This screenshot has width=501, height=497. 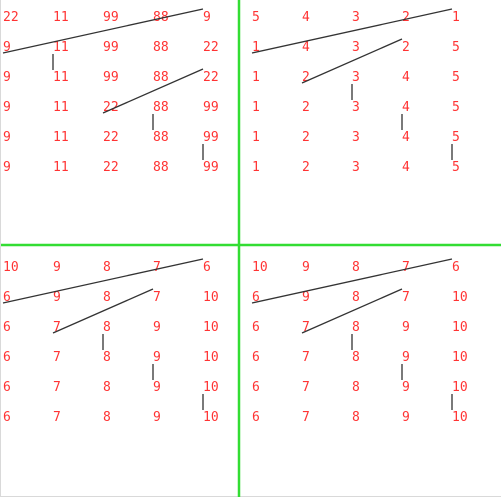 I want to click on panel-bottom-right: 10 9 8 7 6 6 9 8 7 10 6 7 8 9 10 6 7 8 9 10 6 7 8 9 10 6 7 8 9 10, so click(x=359, y=341).